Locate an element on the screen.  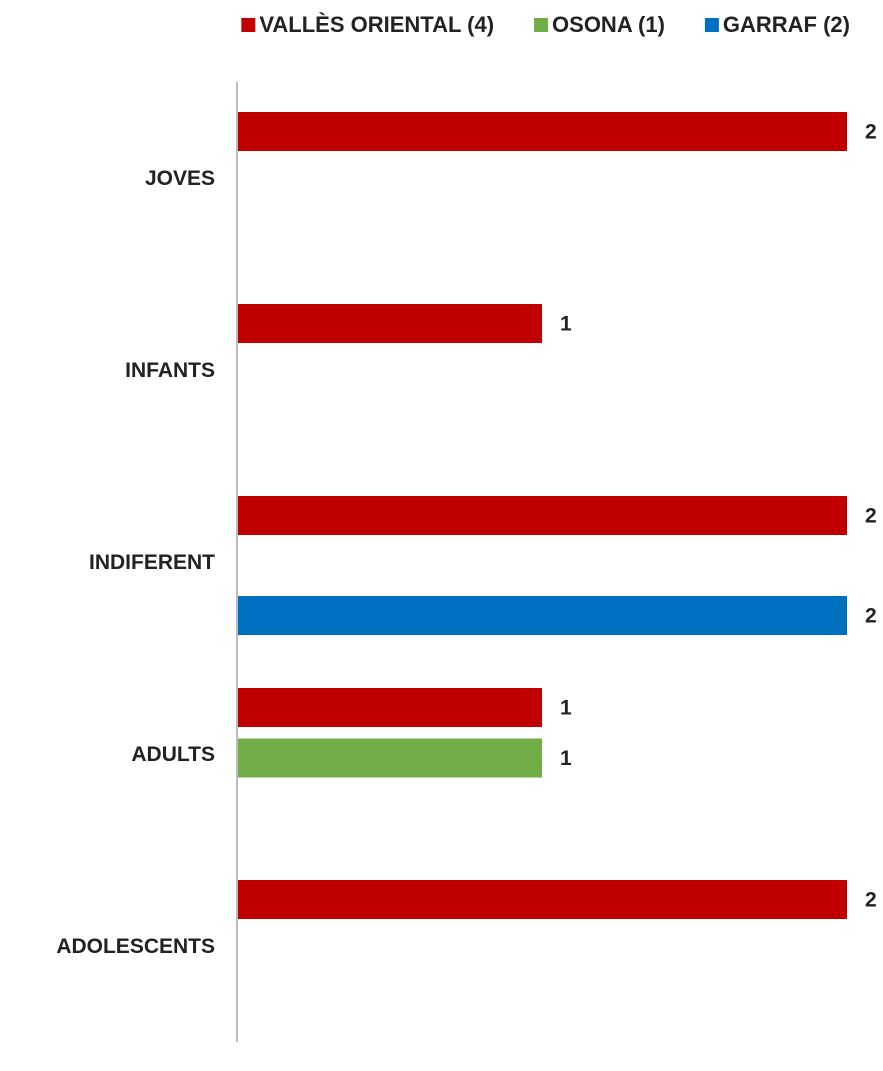
data-label-adults-series-2: 1 is located at coordinates (566, 758).